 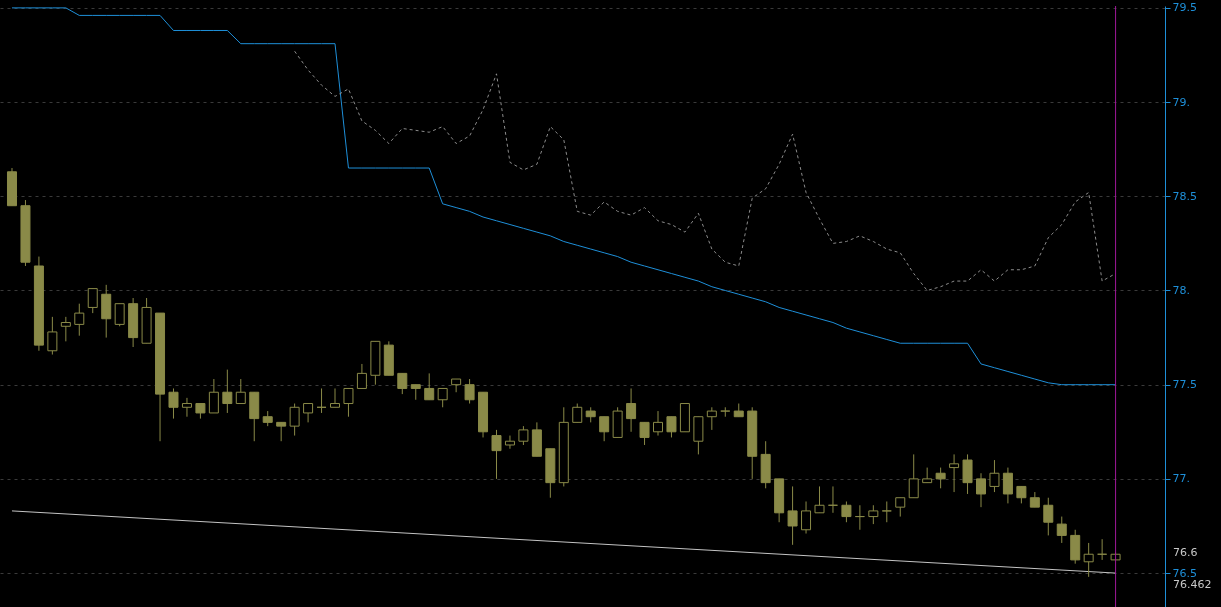 I want to click on y-tick-label: 77., so click(x=1181, y=479).